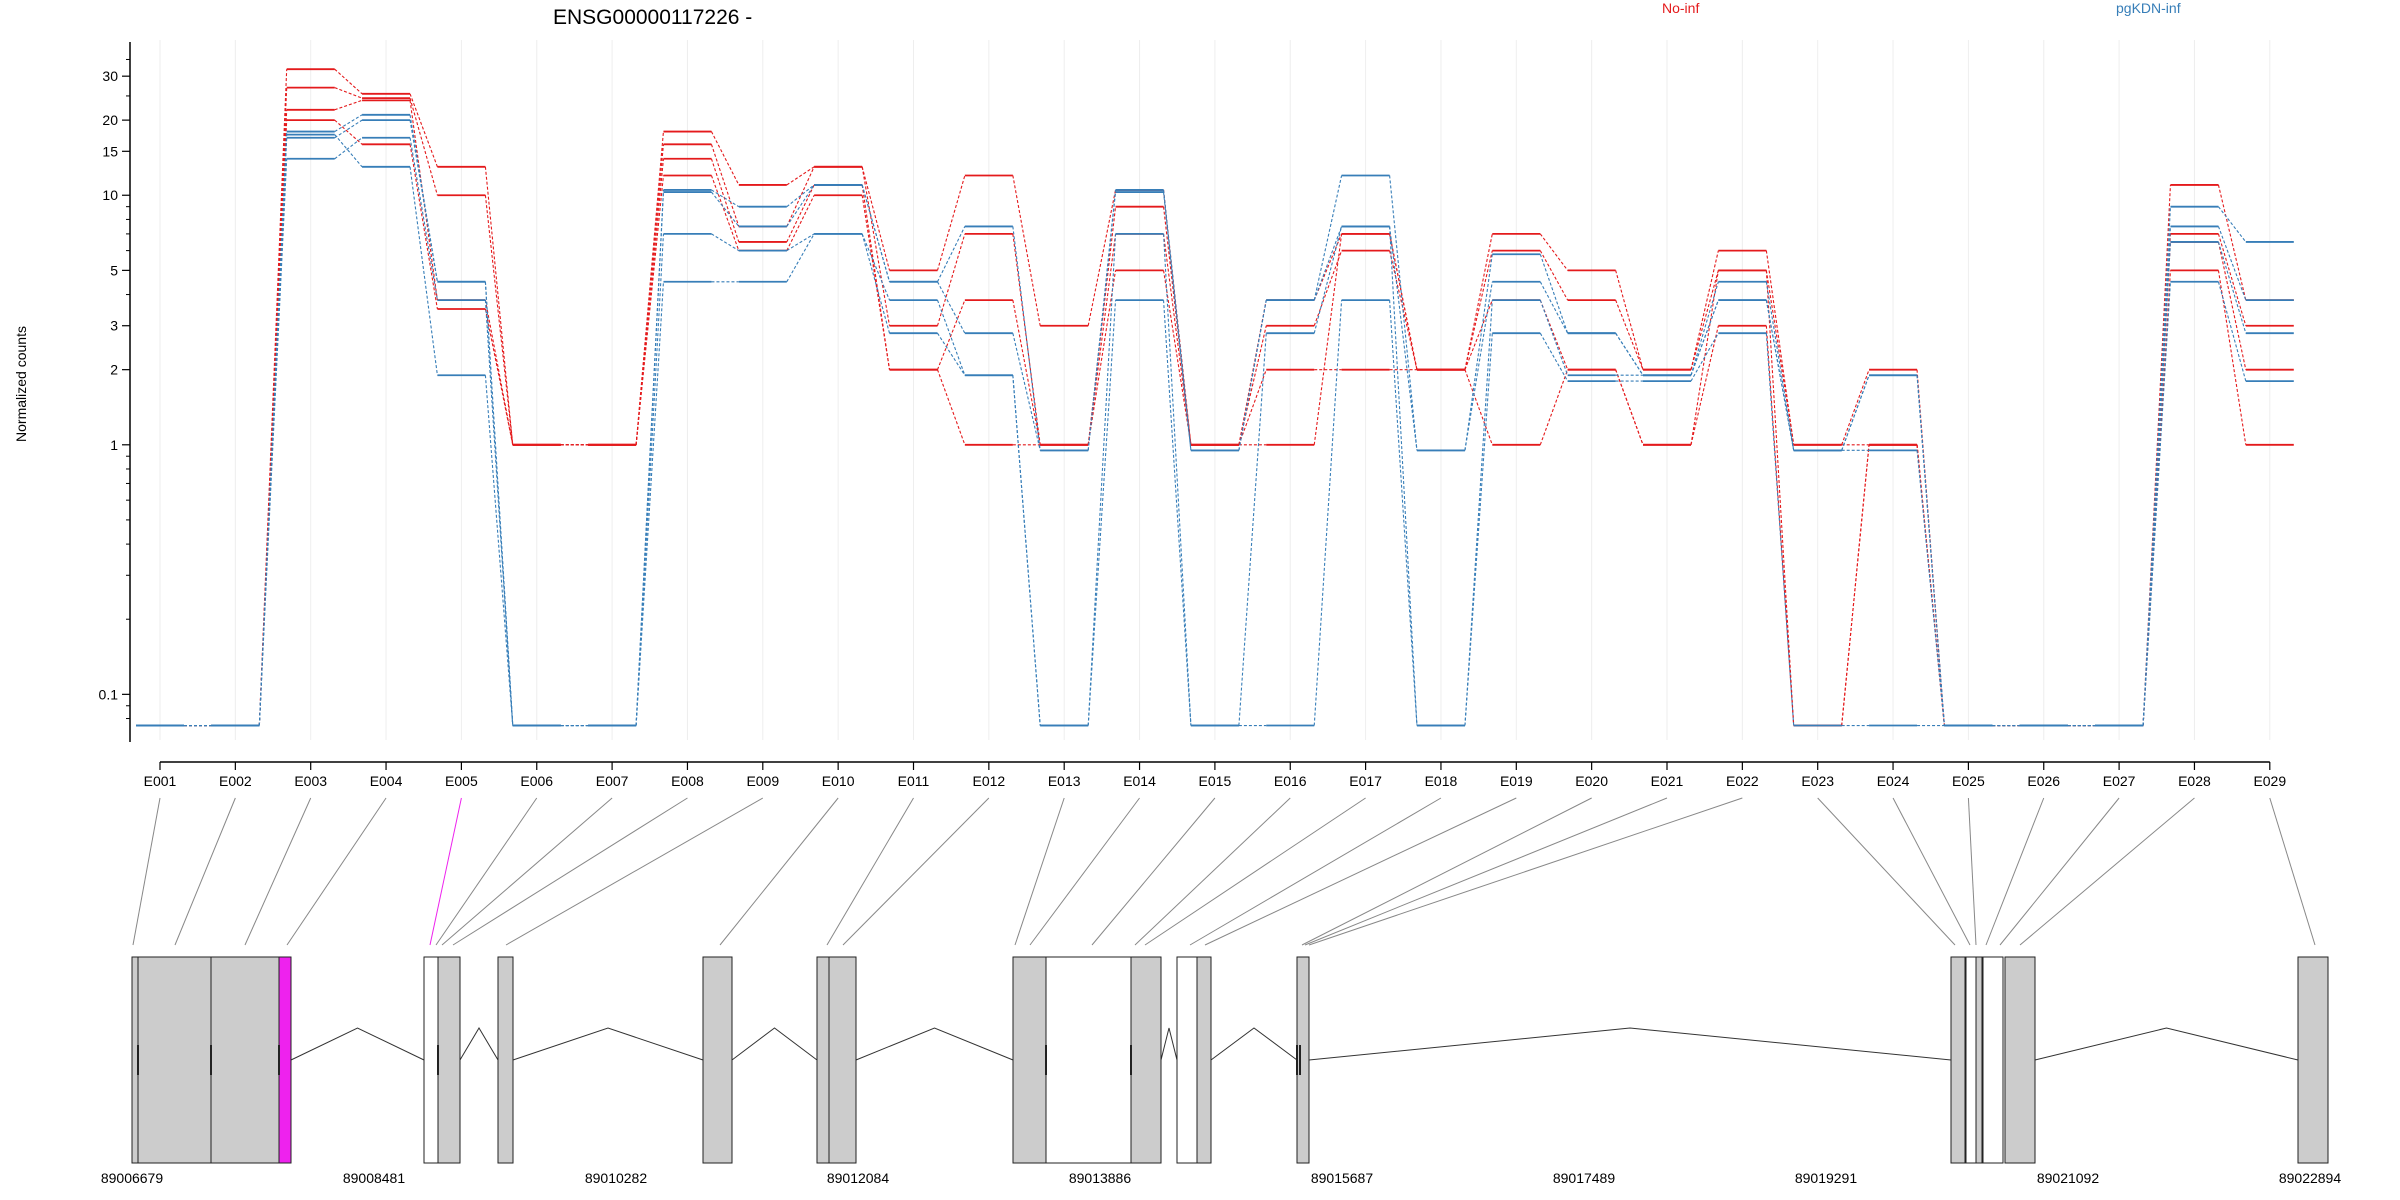 Image resolution: width=2400 pixels, height=1200 pixels. Describe the element at coordinates (1139, 781) in the screenshot. I see `x-tick-label: E014` at that location.